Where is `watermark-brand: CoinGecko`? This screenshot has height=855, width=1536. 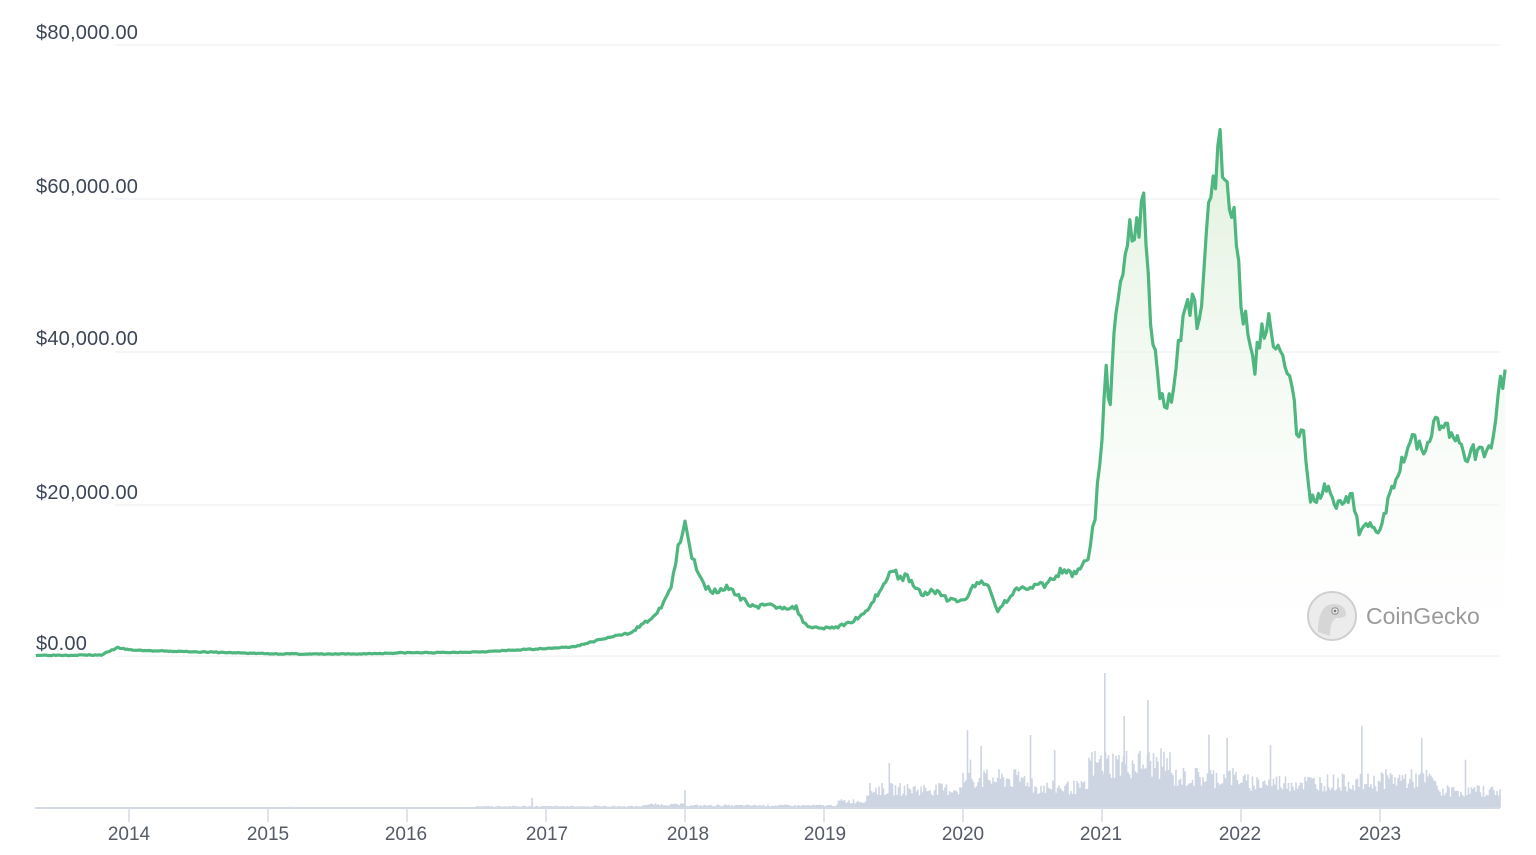
watermark-brand: CoinGecko is located at coordinates (1423, 615).